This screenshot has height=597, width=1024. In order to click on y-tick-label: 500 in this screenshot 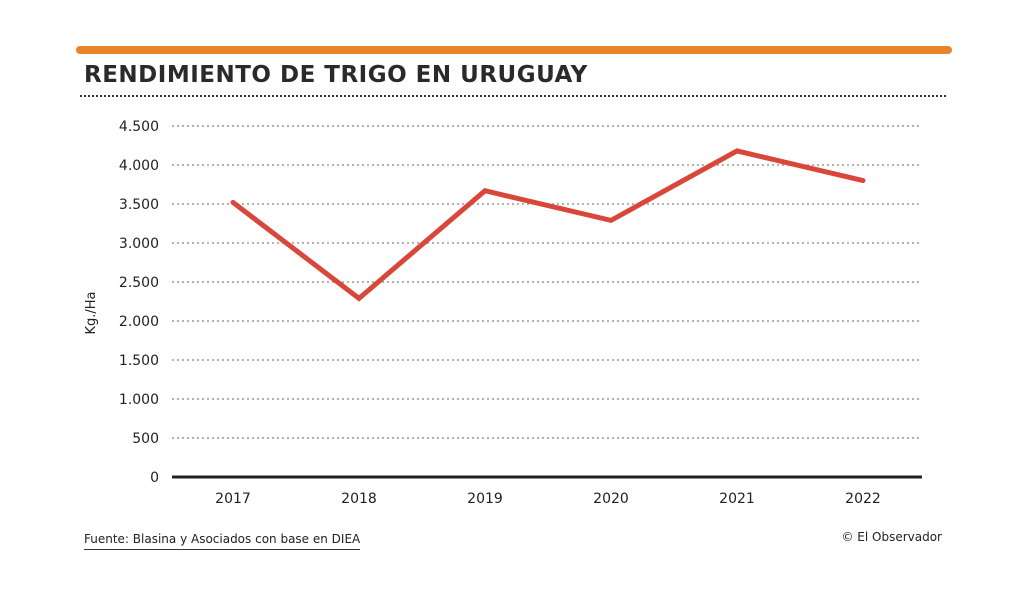, I will do `click(145, 439)`.